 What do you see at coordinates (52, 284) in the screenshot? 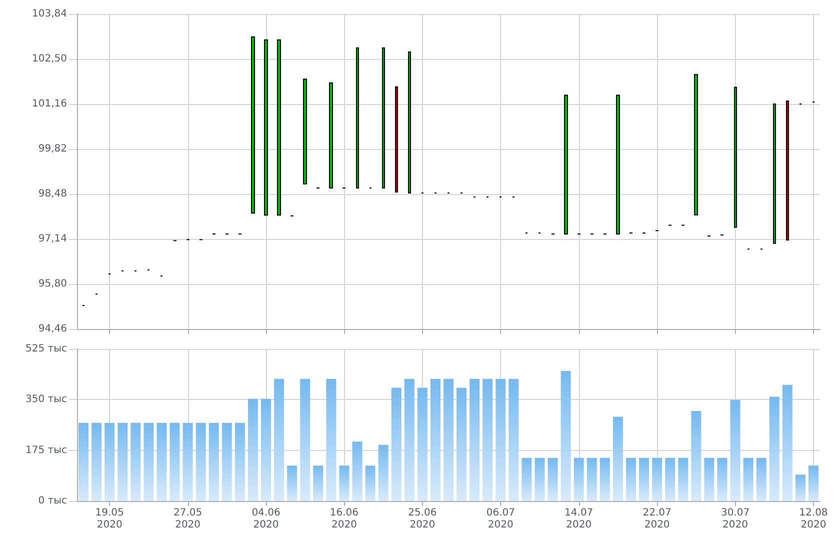
I see `y-tick-label: 95,80` at bounding box center [52, 284].